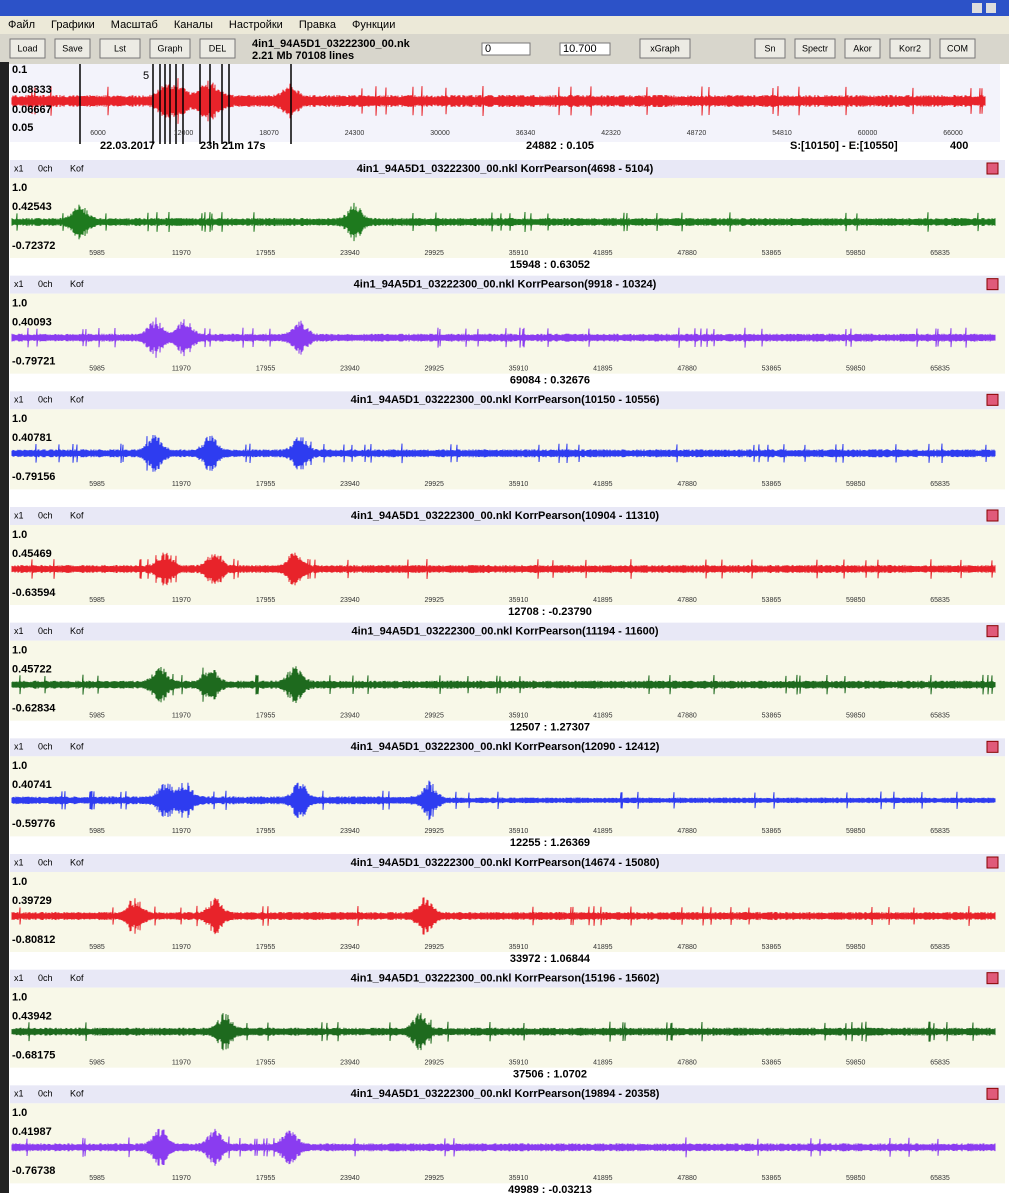 This screenshot has height=1198, width=1009. I want to click on file-name: 4in1_94A5D1_03222300_00.nk, so click(331, 44).